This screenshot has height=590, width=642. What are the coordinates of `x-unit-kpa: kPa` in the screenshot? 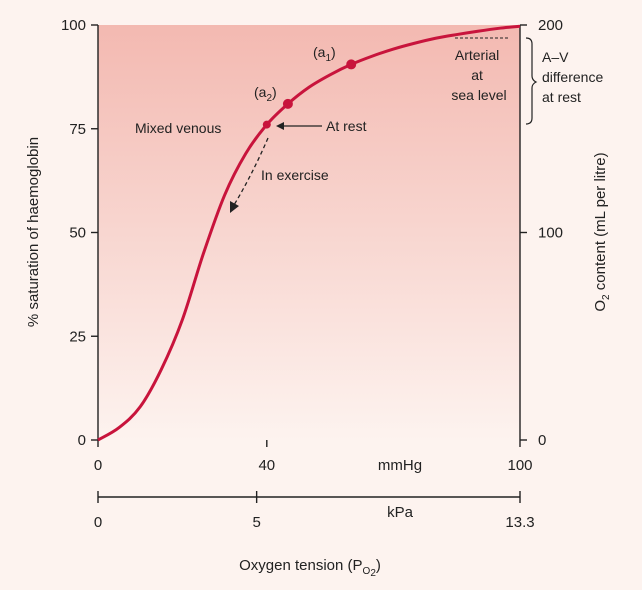 It's located at (400, 512).